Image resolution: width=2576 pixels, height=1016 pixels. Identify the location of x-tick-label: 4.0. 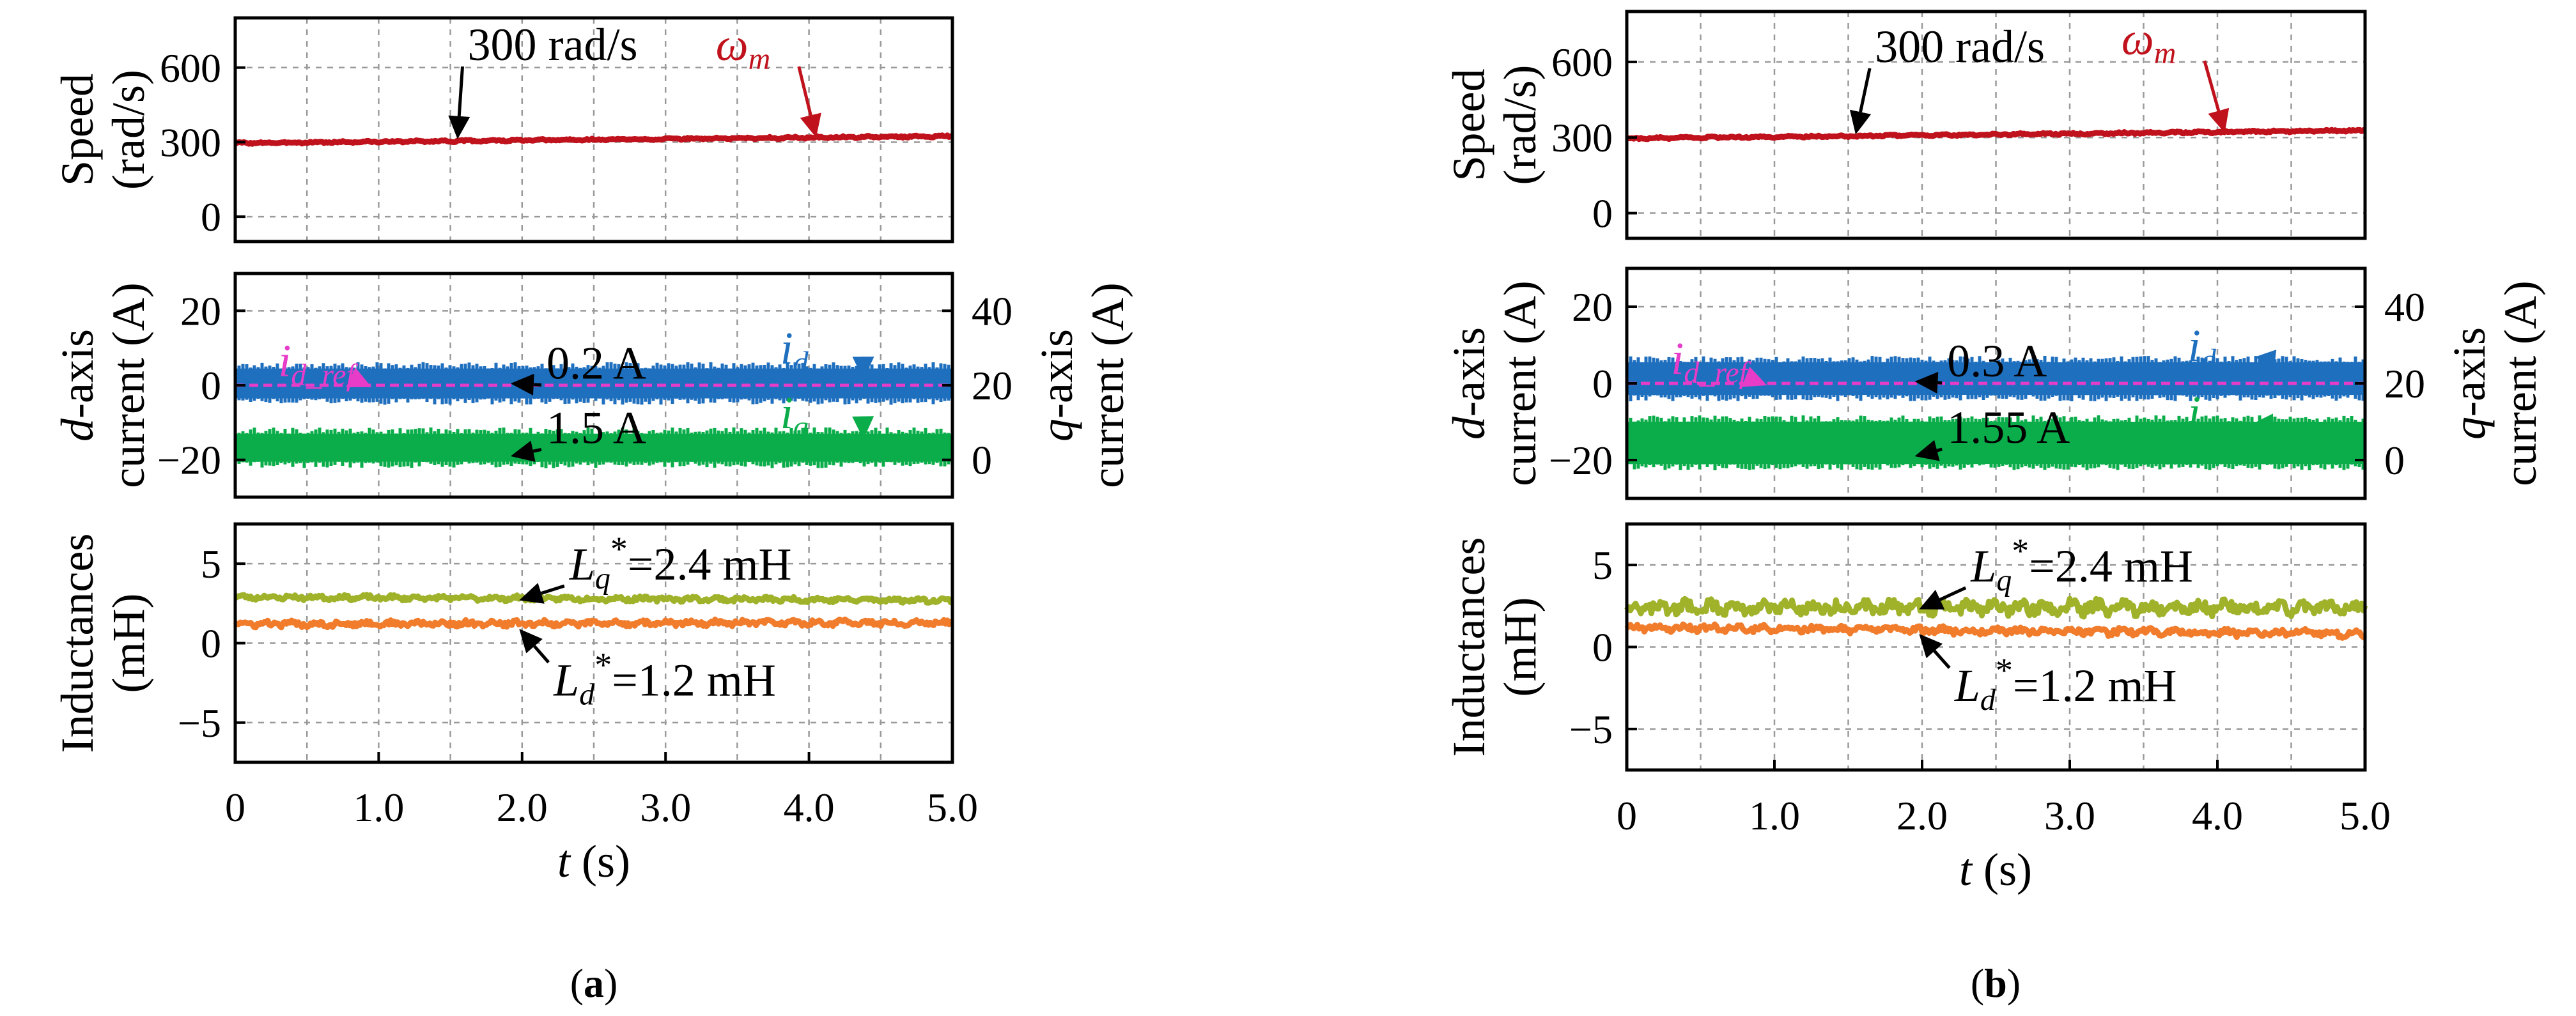
(810, 808).